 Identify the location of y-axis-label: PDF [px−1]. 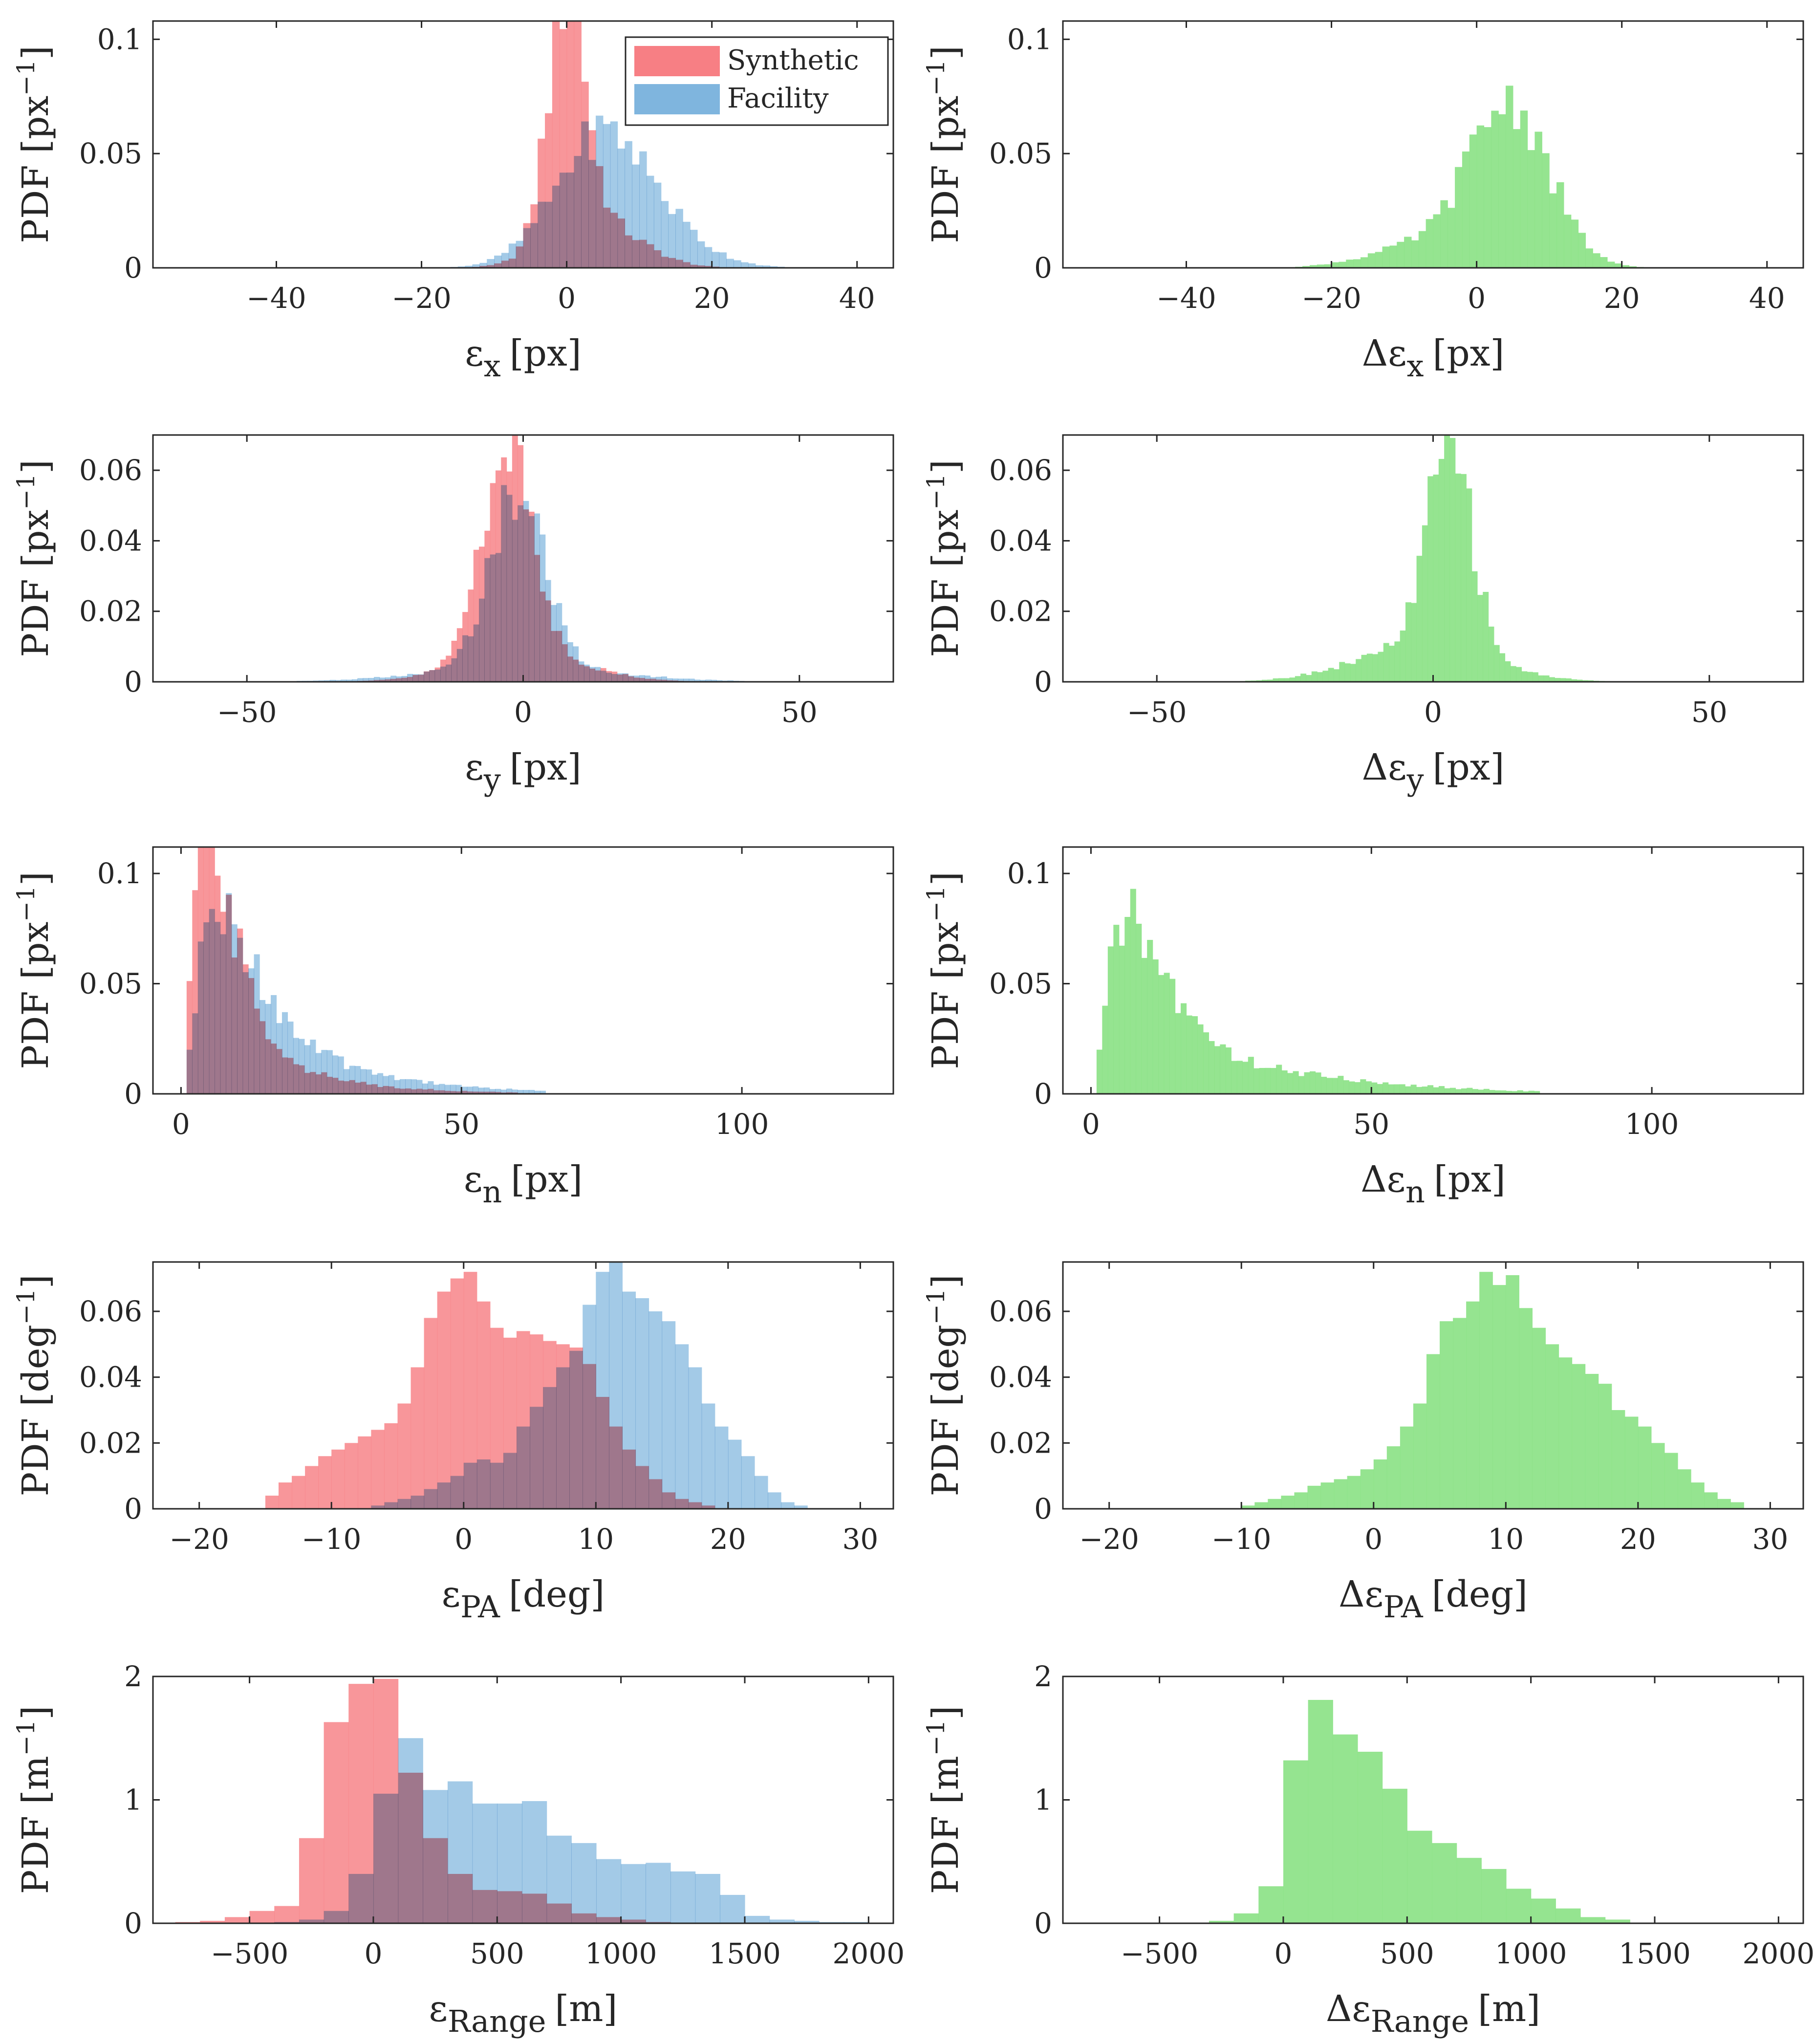
(944, 558).